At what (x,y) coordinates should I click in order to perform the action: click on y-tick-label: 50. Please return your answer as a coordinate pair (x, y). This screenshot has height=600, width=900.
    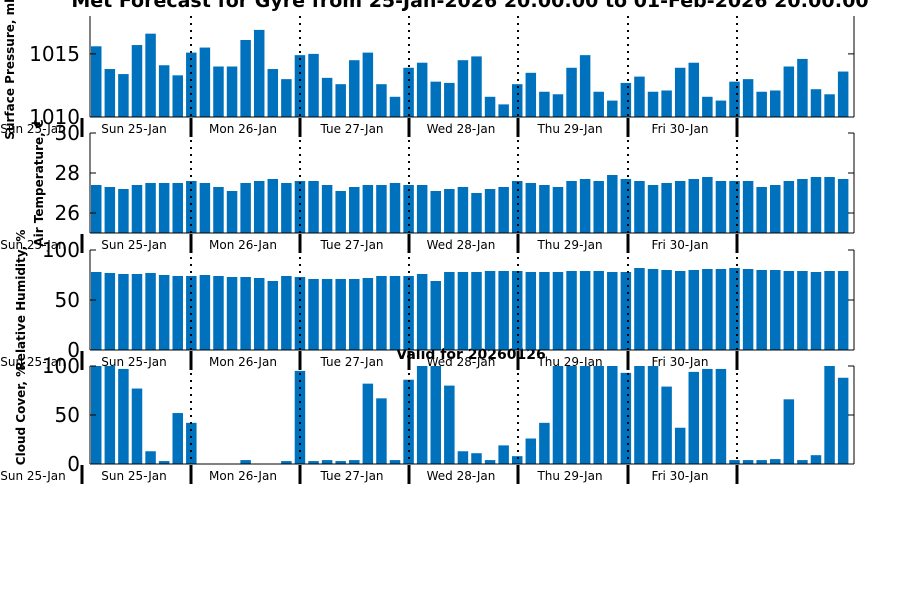
    Looking at the image, I should click on (67, 415).